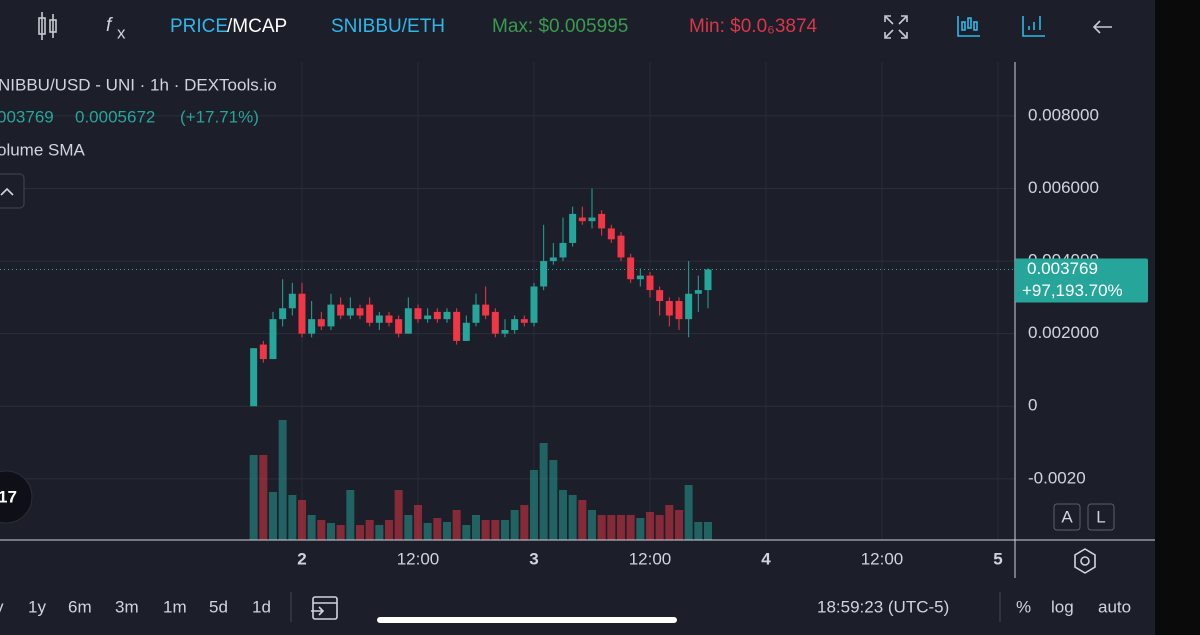  Describe the element at coordinates (324, 608) in the screenshot. I see `goto-date-icon` at that location.